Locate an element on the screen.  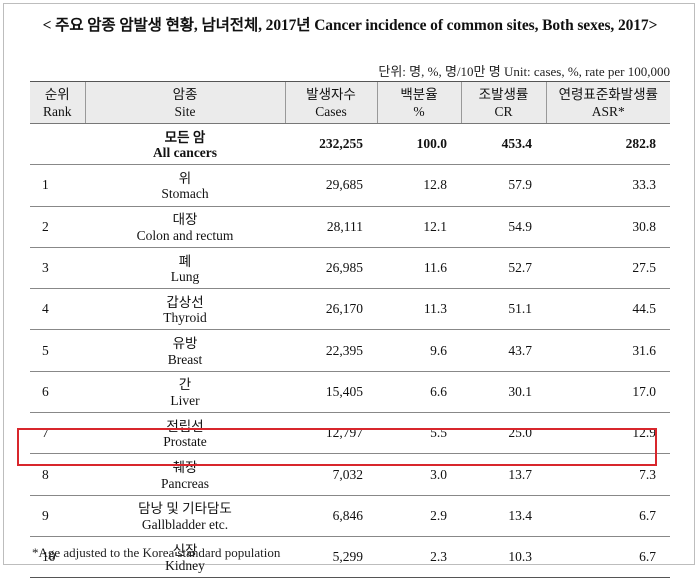
cases-cell: 22,395 is located at coordinates (331, 350).